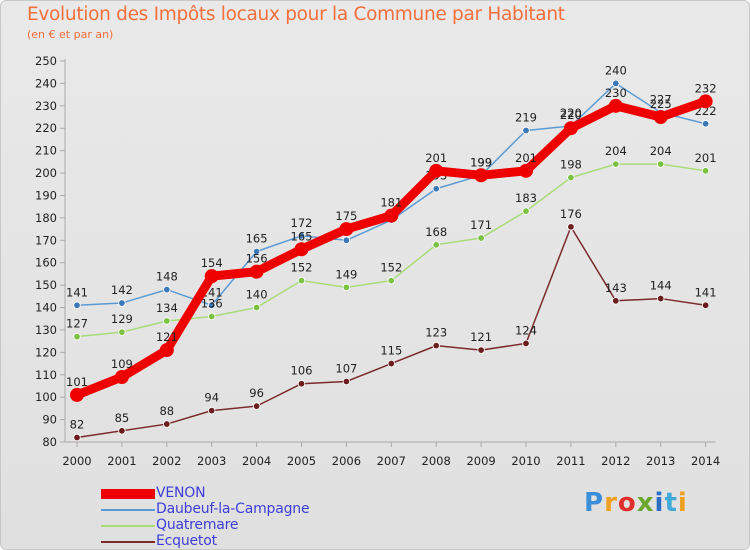 This screenshot has width=750, height=550. What do you see at coordinates (212, 263) in the screenshot?
I see `data-label-venon: 154` at bounding box center [212, 263].